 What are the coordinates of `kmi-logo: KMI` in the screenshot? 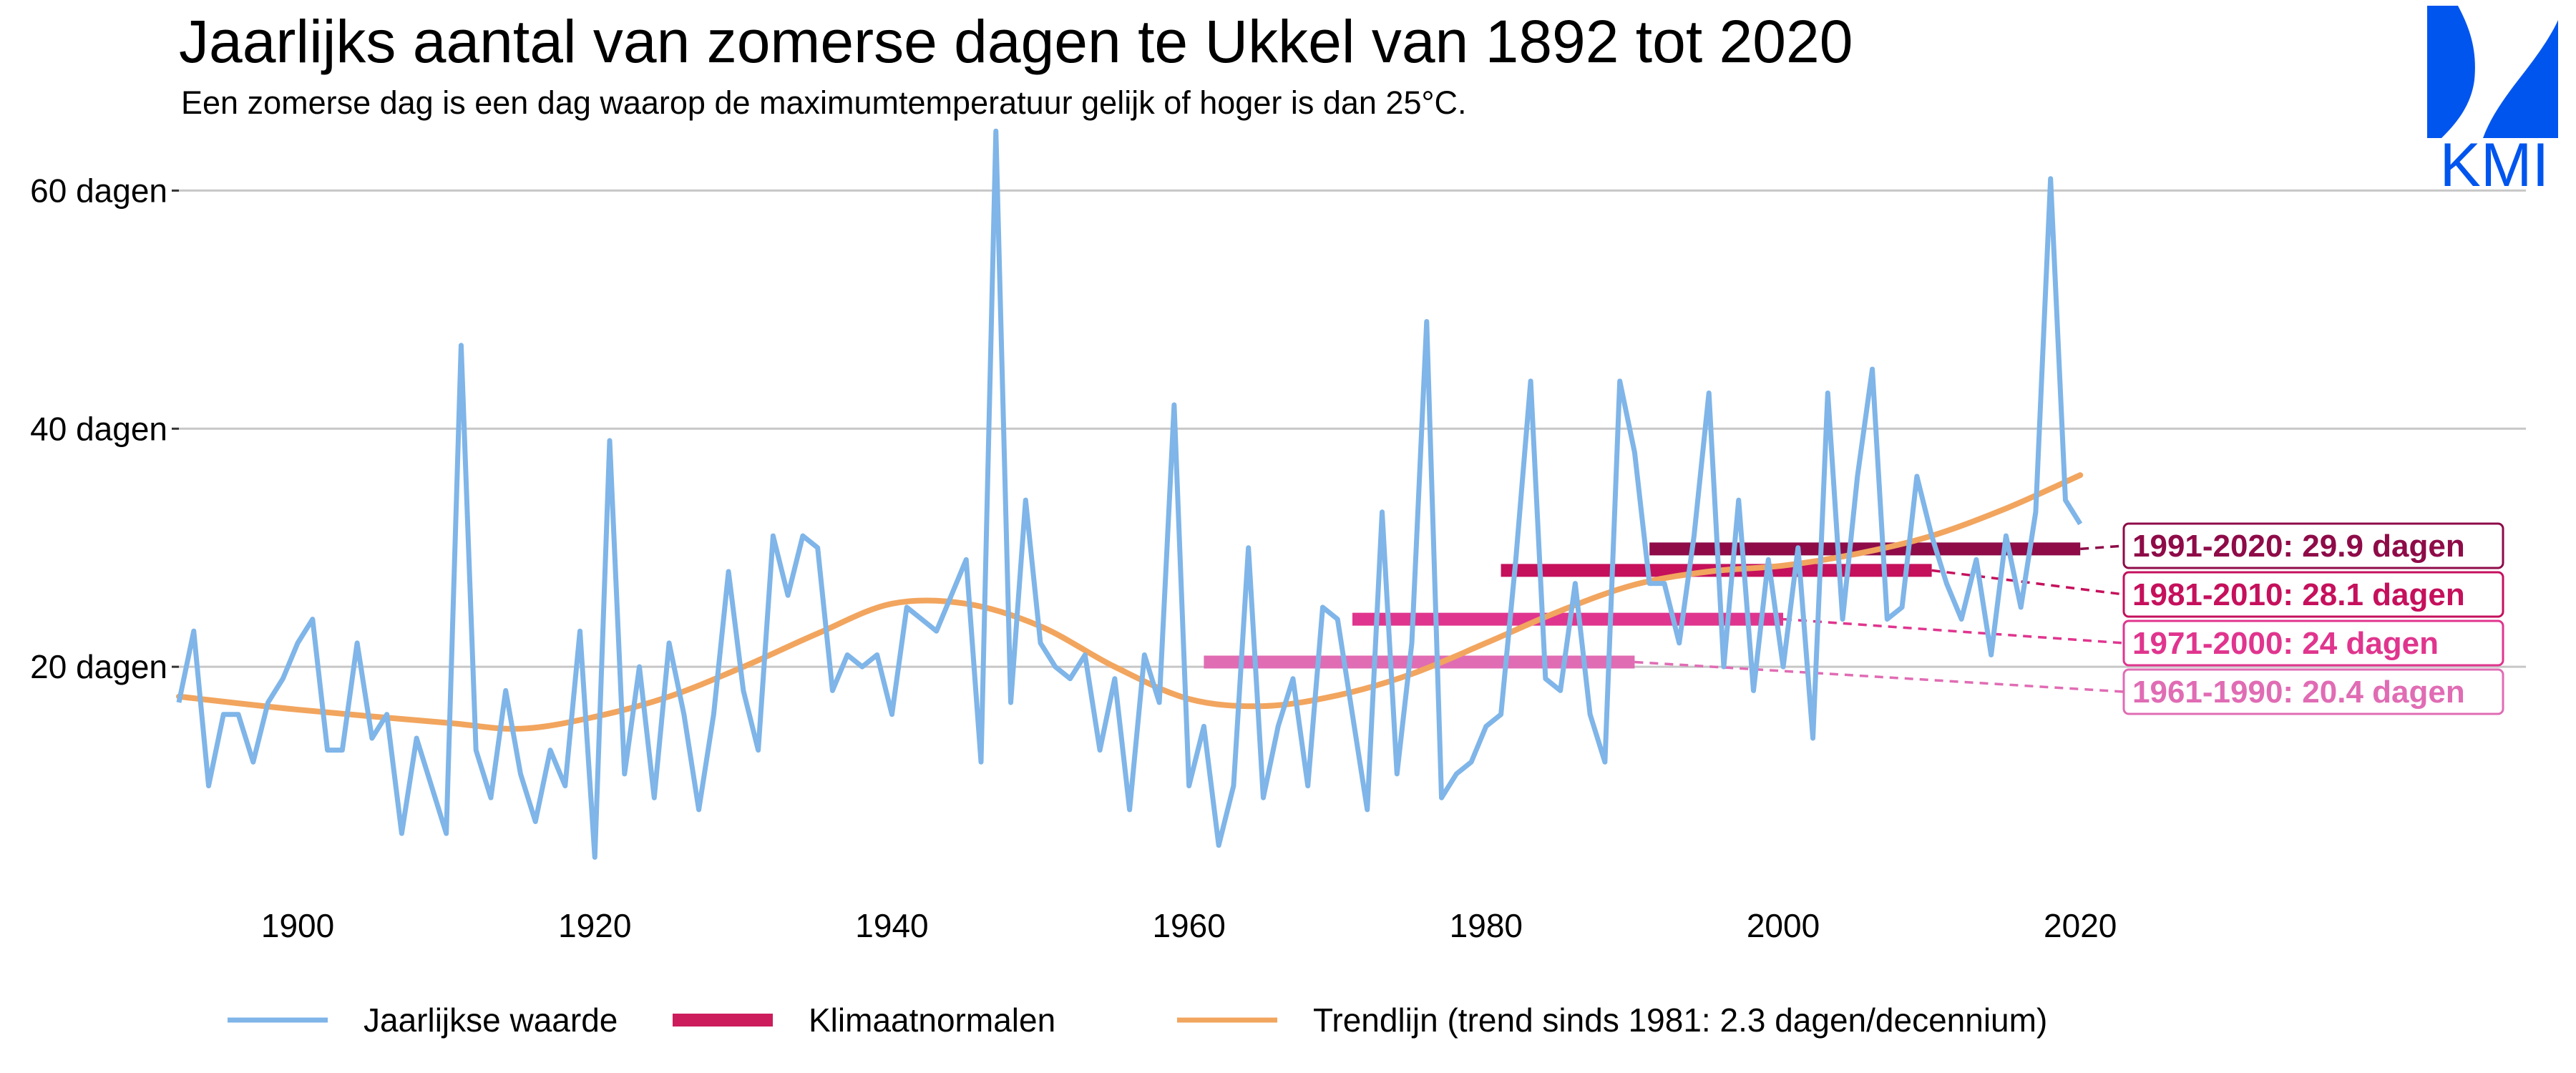 It's located at (2492, 103).